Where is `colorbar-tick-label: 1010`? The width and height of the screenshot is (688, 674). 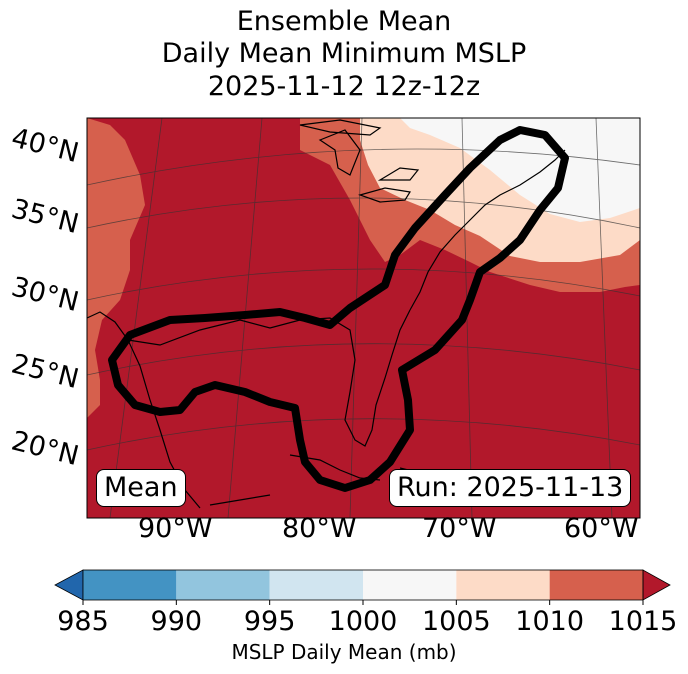
colorbar-tick-label: 1010 is located at coordinates (550, 621).